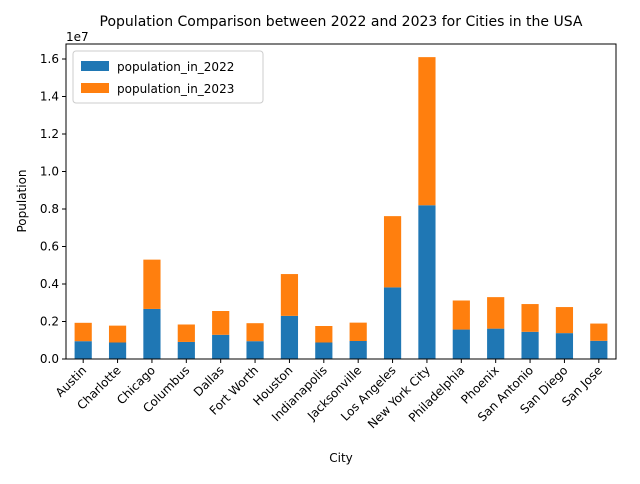 The image size is (640, 484). I want to click on bar-fort-worth-population-in-2023, so click(255, 332).